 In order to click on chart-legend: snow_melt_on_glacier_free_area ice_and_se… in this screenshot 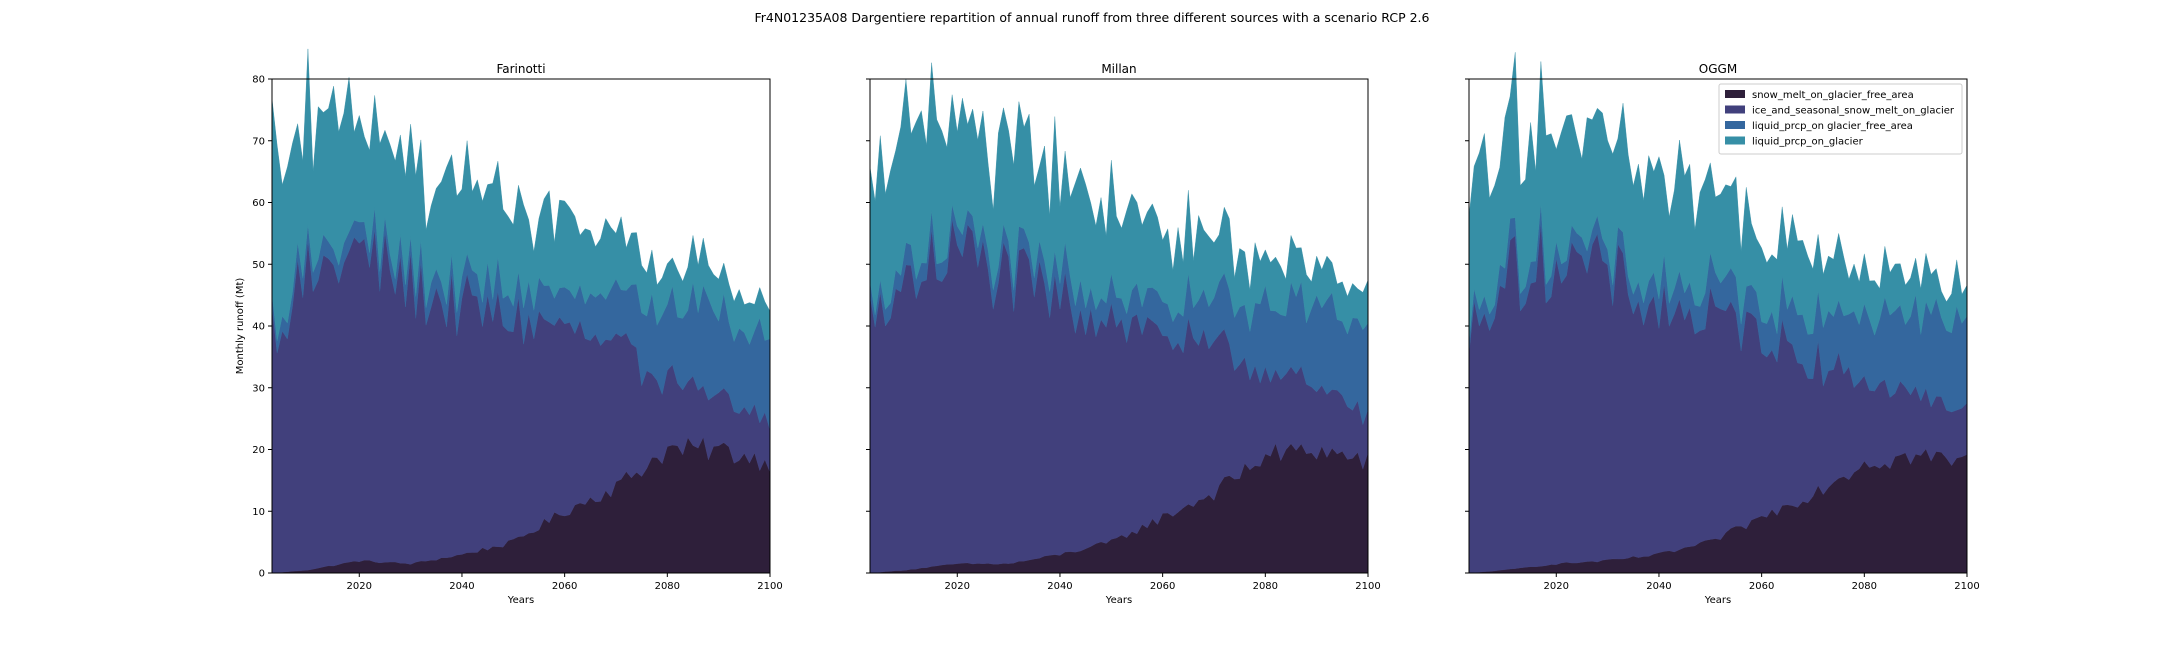, I will do `click(1840, 119)`.